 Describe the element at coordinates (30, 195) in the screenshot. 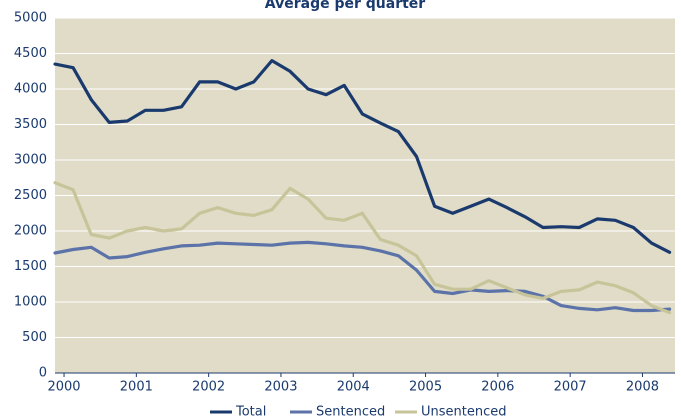

I see `y-tick-label: 2500` at that location.